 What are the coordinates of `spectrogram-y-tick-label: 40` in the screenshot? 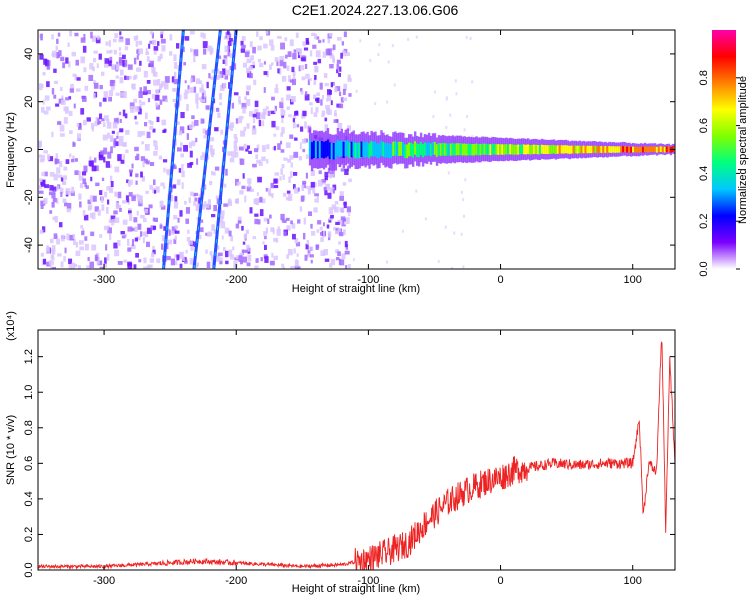 It's located at (29, 54).